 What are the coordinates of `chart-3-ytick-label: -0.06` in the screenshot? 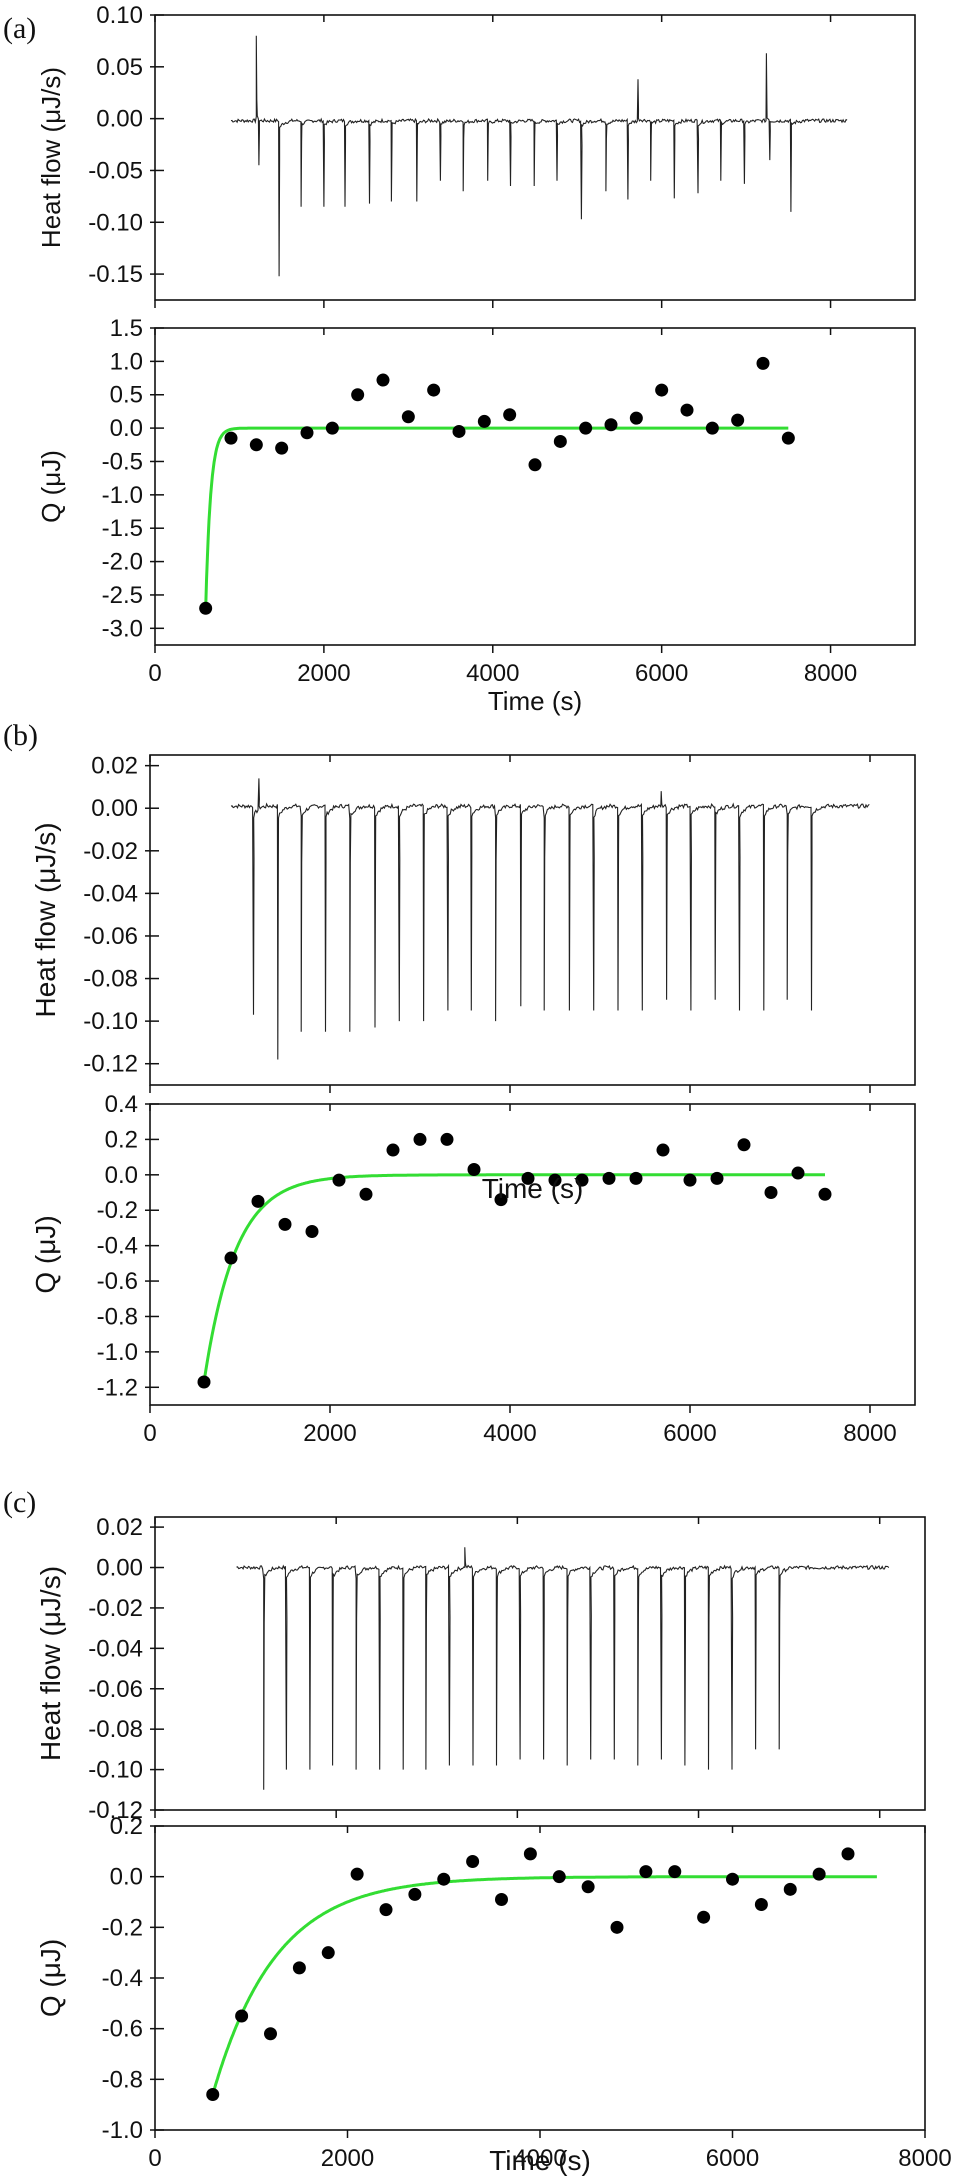 It's located at (110, 936).